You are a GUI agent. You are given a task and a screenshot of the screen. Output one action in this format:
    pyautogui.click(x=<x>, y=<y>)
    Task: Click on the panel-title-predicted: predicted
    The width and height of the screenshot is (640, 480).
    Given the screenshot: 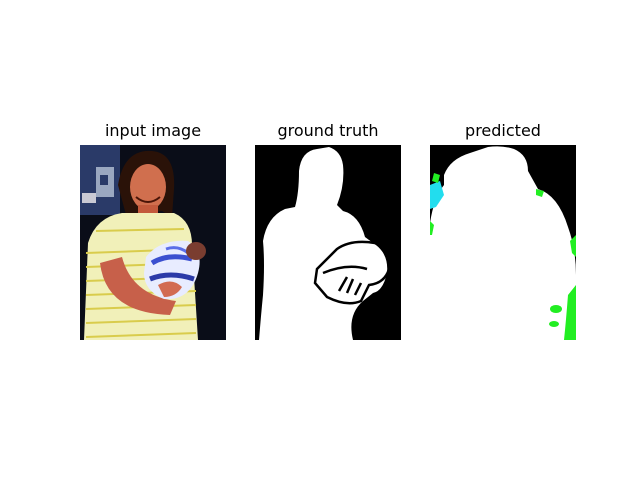 What is the action you would take?
    pyautogui.click(x=503, y=130)
    